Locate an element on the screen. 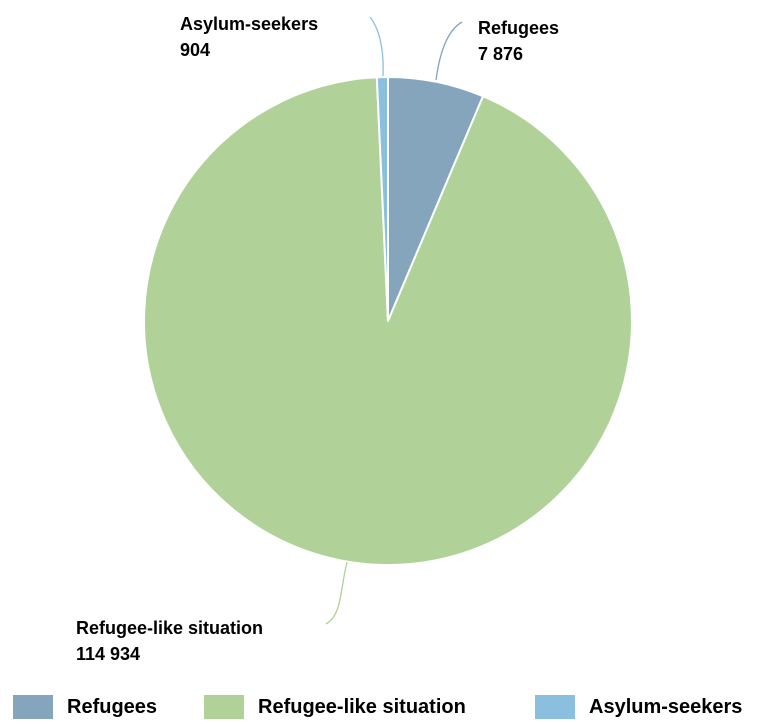  legend-item-asylum-seekers: Asylum-seekers is located at coordinates (638, 707).